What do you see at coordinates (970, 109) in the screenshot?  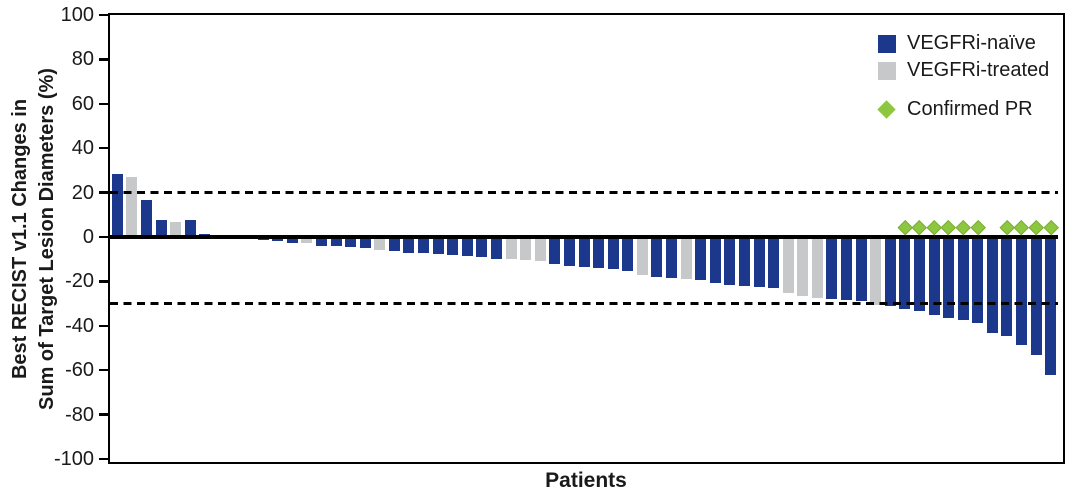 I see `legend-label: Confirmed PR` at bounding box center [970, 109].